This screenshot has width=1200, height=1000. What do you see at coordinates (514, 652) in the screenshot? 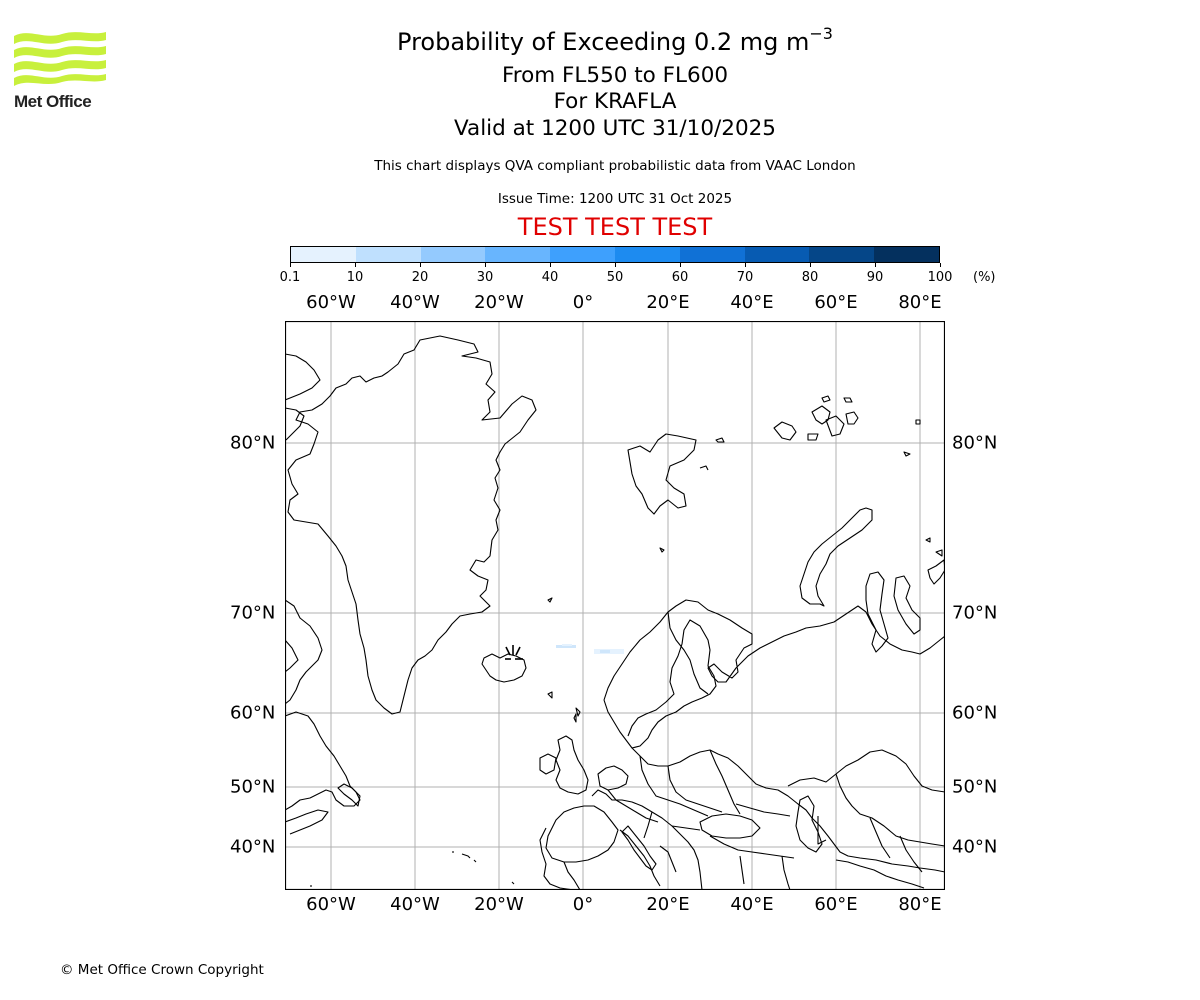
I see `volcano-marker` at bounding box center [514, 652].